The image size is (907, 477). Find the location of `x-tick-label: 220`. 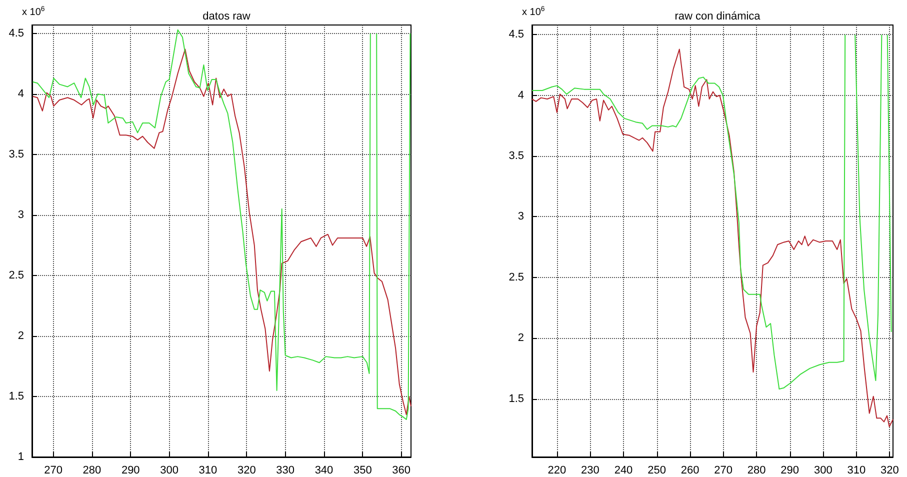

x-tick-label: 220 is located at coordinates (557, 470).